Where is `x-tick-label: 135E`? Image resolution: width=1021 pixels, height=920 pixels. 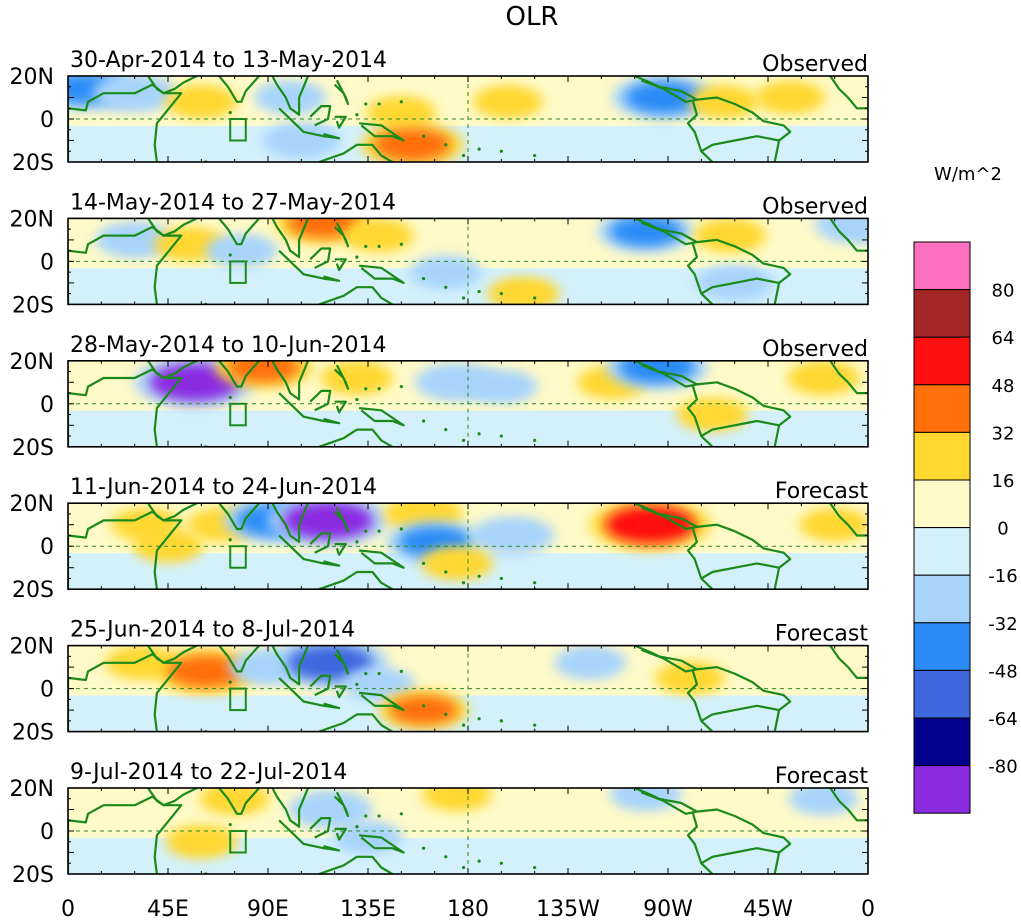 x-tick-label: 135E is located at coordinates (368, 908).